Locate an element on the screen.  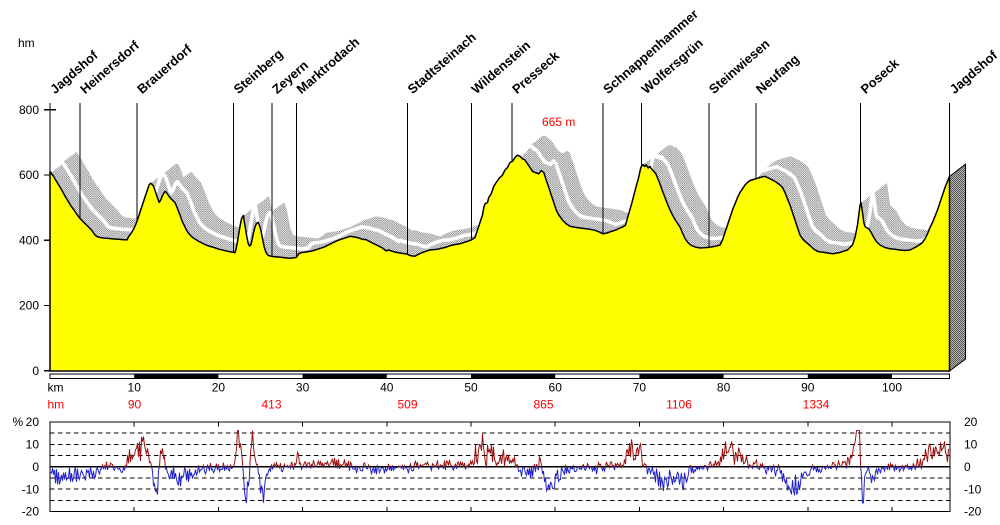
svg-text: 60 is located at coordinates (556, 388).